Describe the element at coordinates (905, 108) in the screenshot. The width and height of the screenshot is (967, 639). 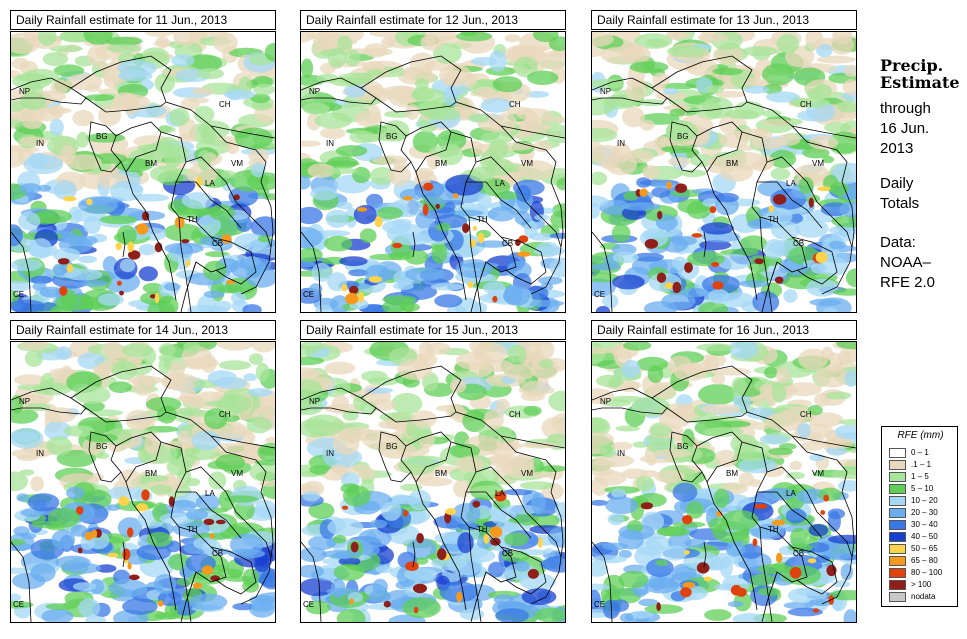
I see `through-label: through` at that location.